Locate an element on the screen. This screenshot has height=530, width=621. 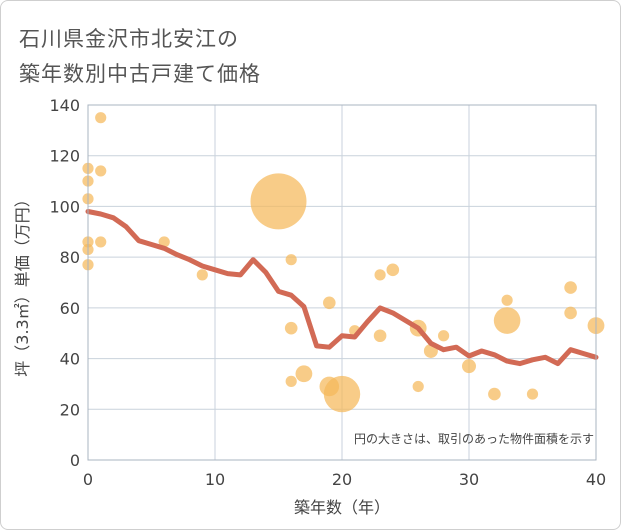
size-note: 円の大きさは、取引のあった物件面積を示す is located at coordinates (474, 438).